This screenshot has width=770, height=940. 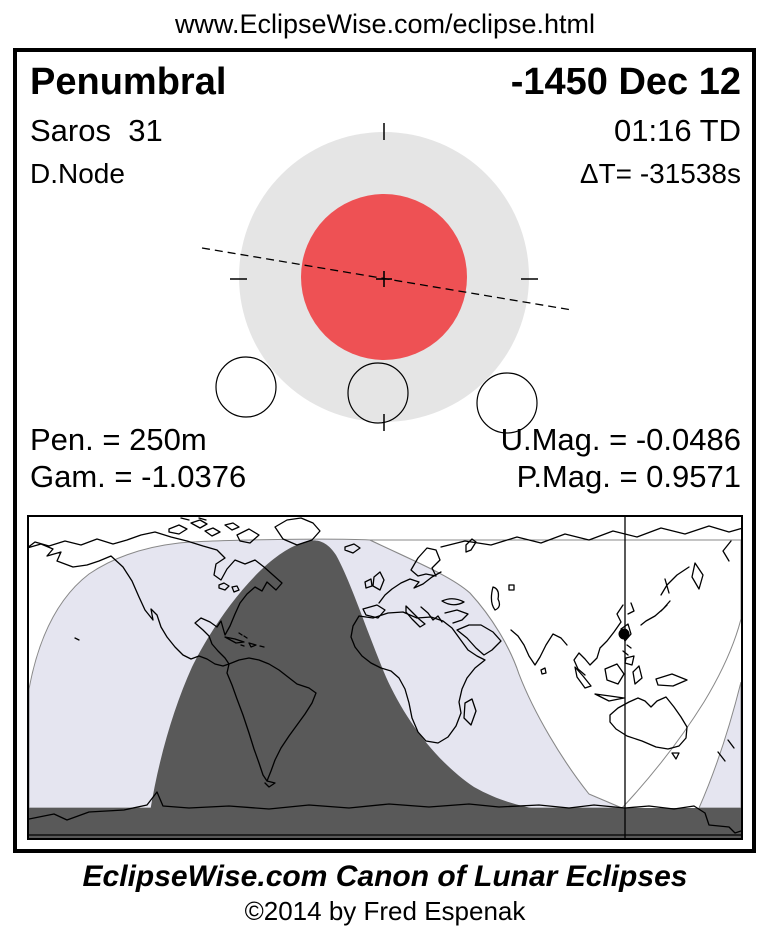 I want to click on gamma-value: Gam. = -1.0376, so click(x=138, y=476).